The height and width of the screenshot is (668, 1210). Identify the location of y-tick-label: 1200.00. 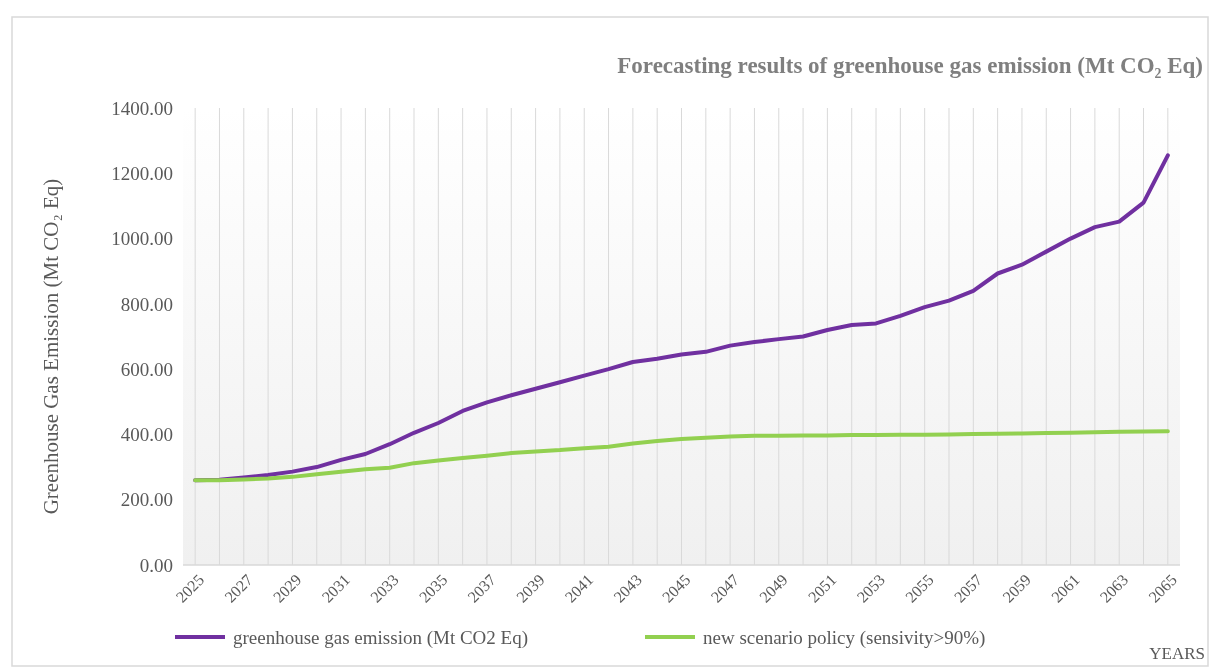
(142, 173).